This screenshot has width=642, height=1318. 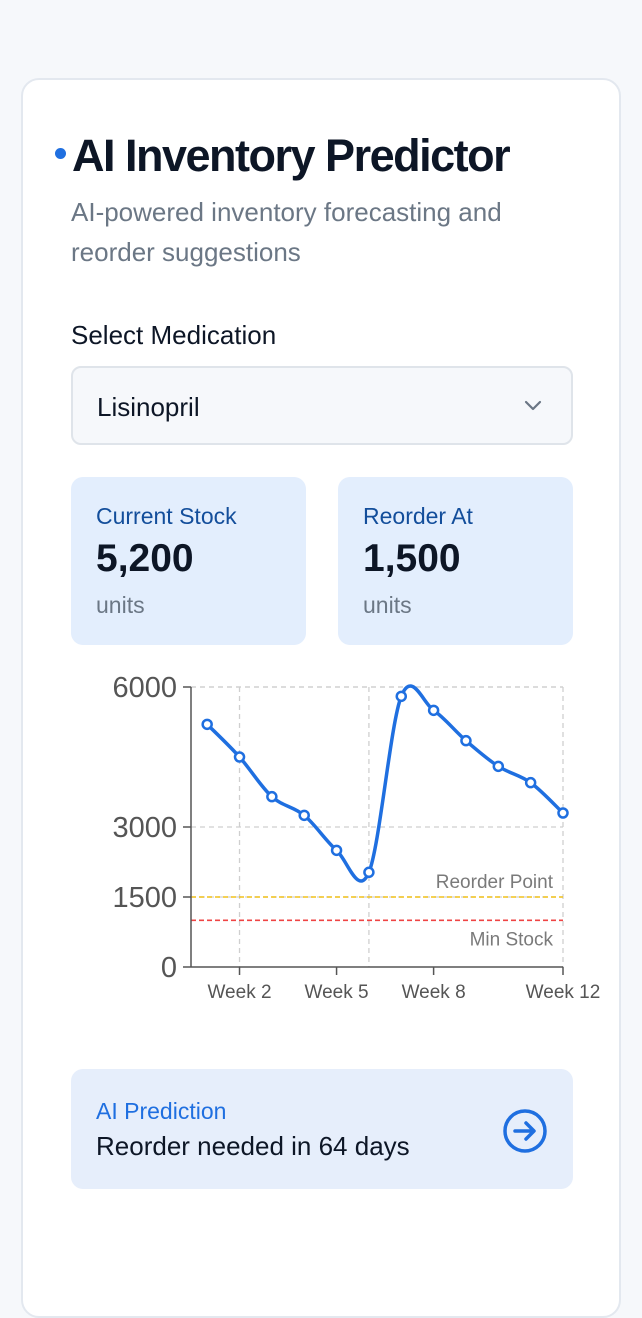 What do you see at coordinates (525, 1131) in the screenshot?
I see `arrow-right-circle-icon` at bounding box center [525, 1131].